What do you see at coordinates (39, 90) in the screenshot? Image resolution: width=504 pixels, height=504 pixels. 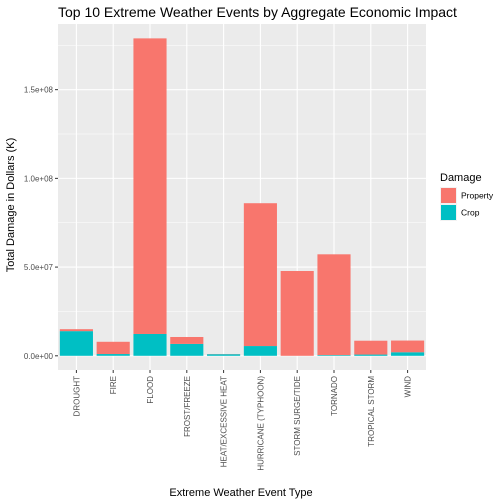 I see `y-tick-label: 1.5e+08` at bounding box center [39, 90].